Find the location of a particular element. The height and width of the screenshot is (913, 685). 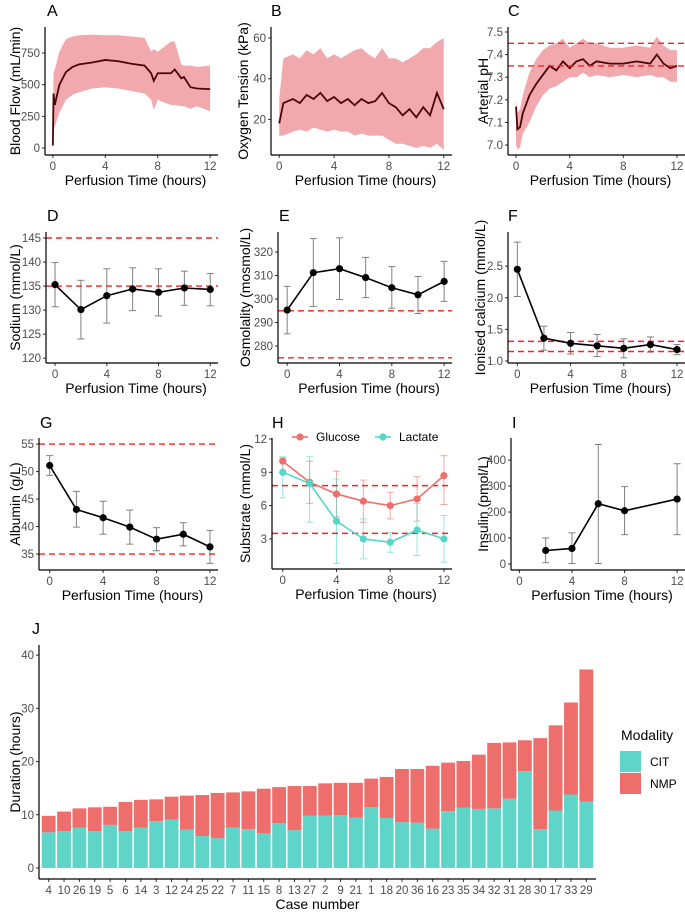

y-tick-label: 9 is located at coordinates (264, 473).